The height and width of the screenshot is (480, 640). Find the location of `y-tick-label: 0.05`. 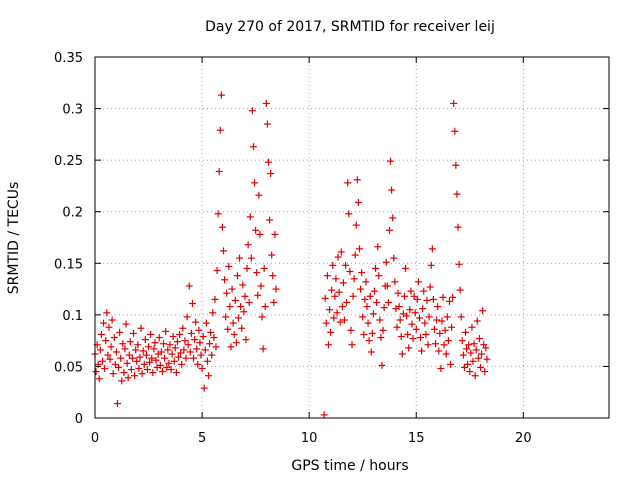

y-tick-label: 0.05 is located at coordinates (68, 367).